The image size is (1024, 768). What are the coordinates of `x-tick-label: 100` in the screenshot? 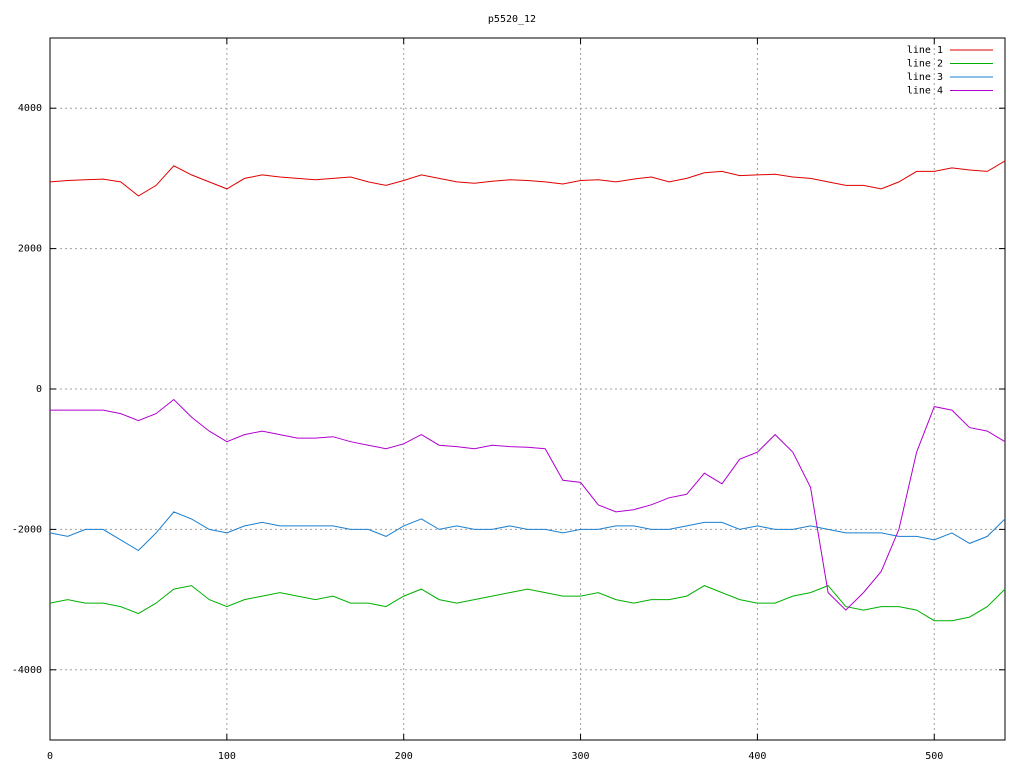 It's located at (227, 756).